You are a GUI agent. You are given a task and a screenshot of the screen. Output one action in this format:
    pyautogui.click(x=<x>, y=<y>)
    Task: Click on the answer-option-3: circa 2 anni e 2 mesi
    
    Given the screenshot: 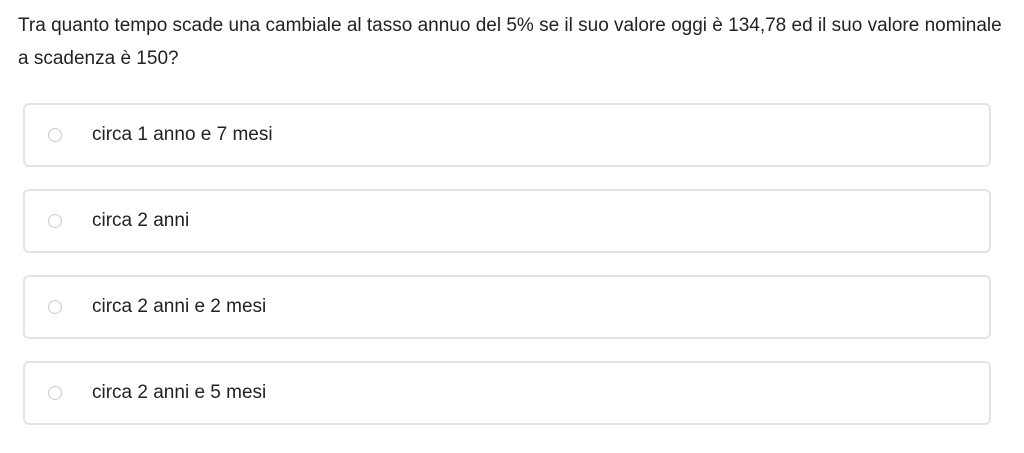 What is the action you would take?
    pyautogui.click(x=507, y=307)
    